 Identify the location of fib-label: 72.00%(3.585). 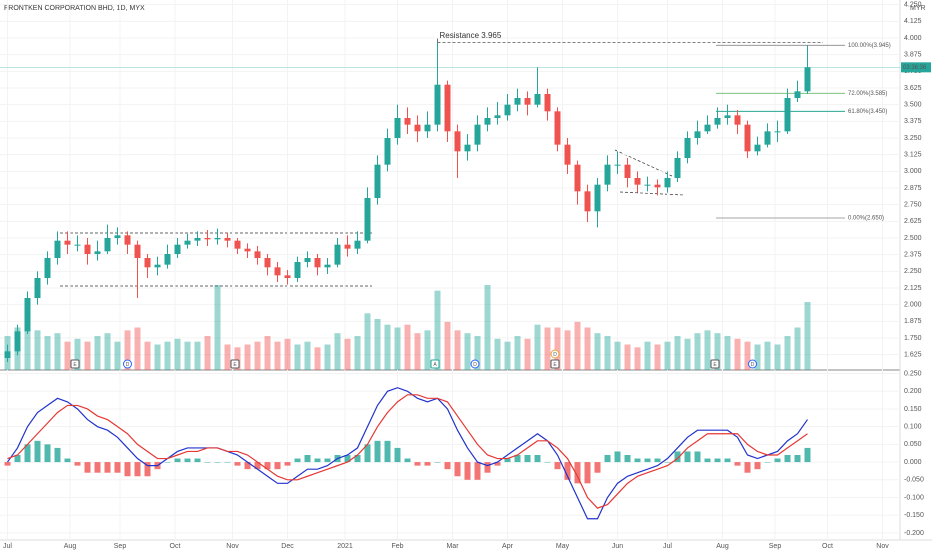
(867, 94).